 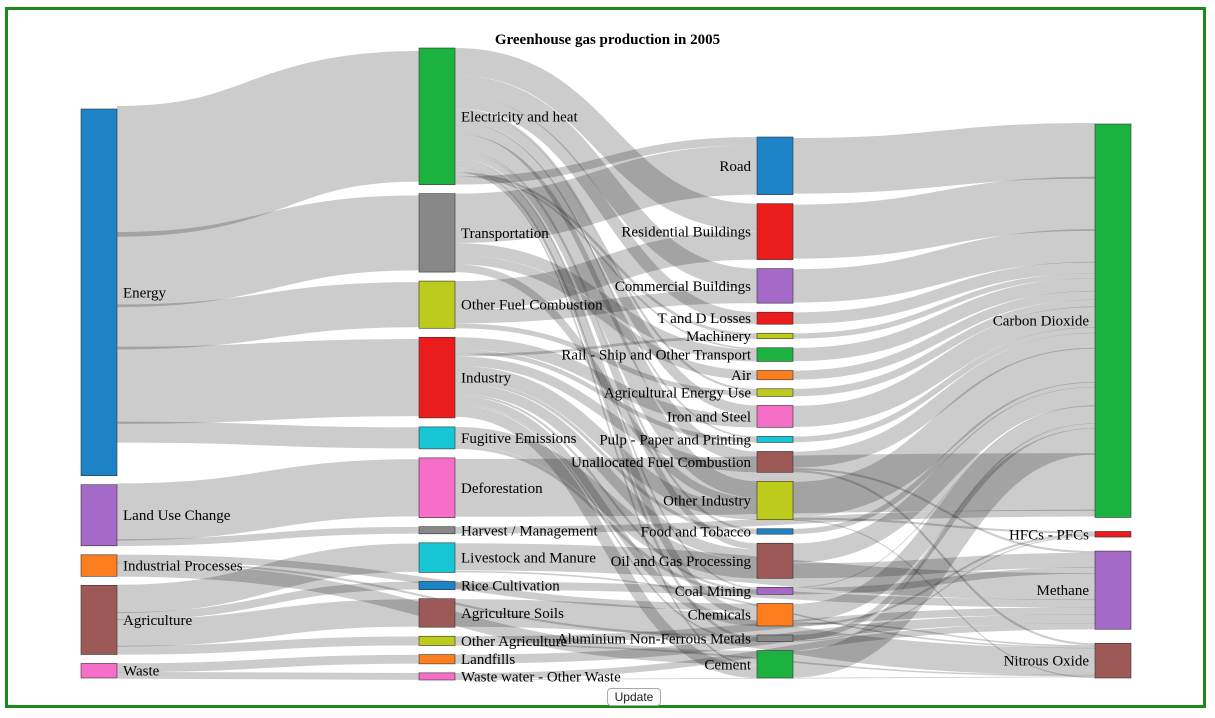 I want to click on update-button: Update, so click(x=634, y=697).